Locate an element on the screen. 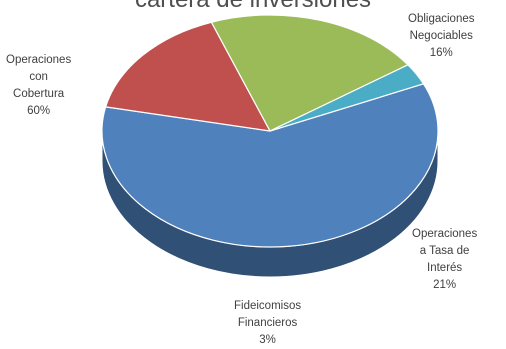  slice-label-line: Financieros is located at coordinates (267, 323).